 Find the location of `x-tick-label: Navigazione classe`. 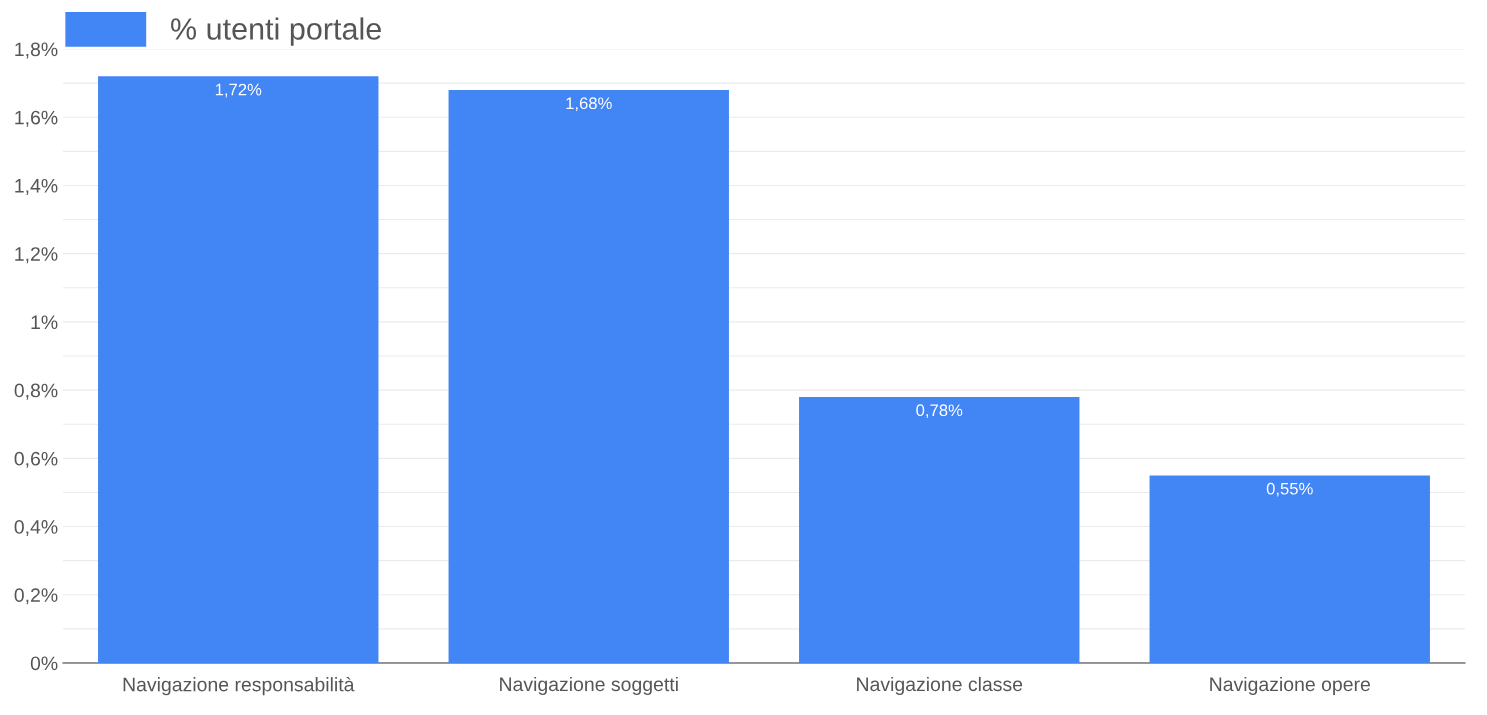

x-tick-label: Navigazione classe is located at coordinates (940, 686).